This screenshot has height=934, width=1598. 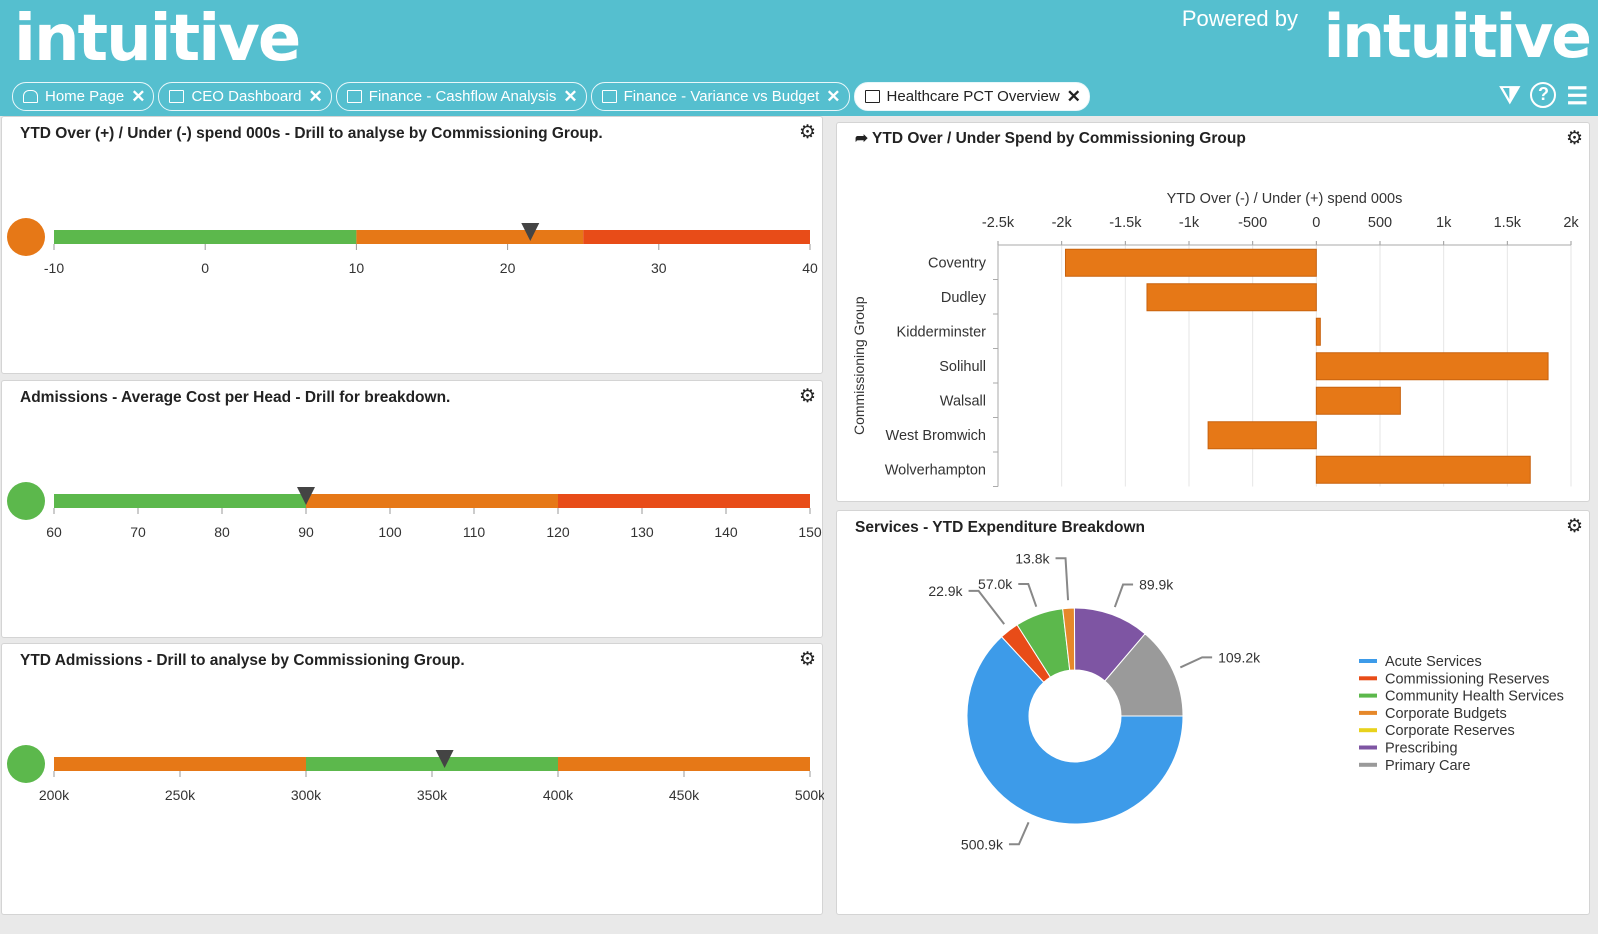 I want to click on y-tick-label: Wolverhampton, so click(x=935, y=470).